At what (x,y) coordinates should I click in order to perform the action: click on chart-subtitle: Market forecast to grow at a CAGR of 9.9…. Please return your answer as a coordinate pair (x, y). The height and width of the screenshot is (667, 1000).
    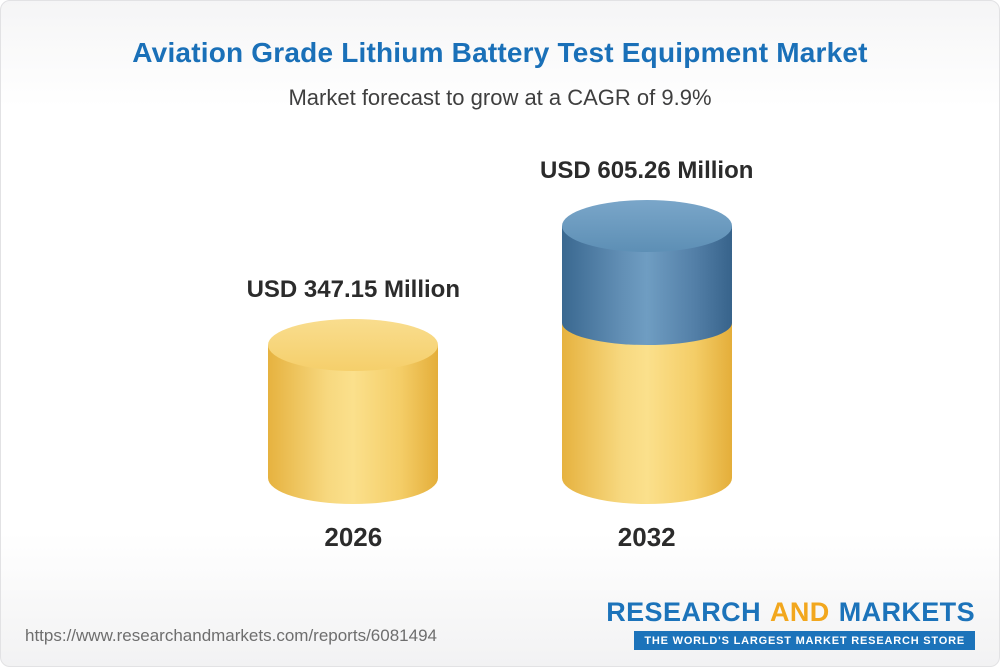
    Looking at the image, I should click on (500, 97).